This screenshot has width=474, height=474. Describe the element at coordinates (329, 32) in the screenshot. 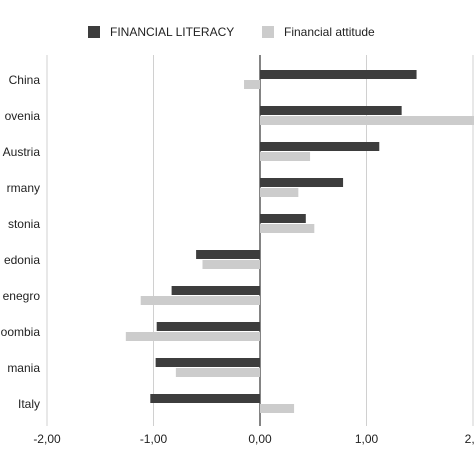

I see `legend-label: Financial attitude` at that location.